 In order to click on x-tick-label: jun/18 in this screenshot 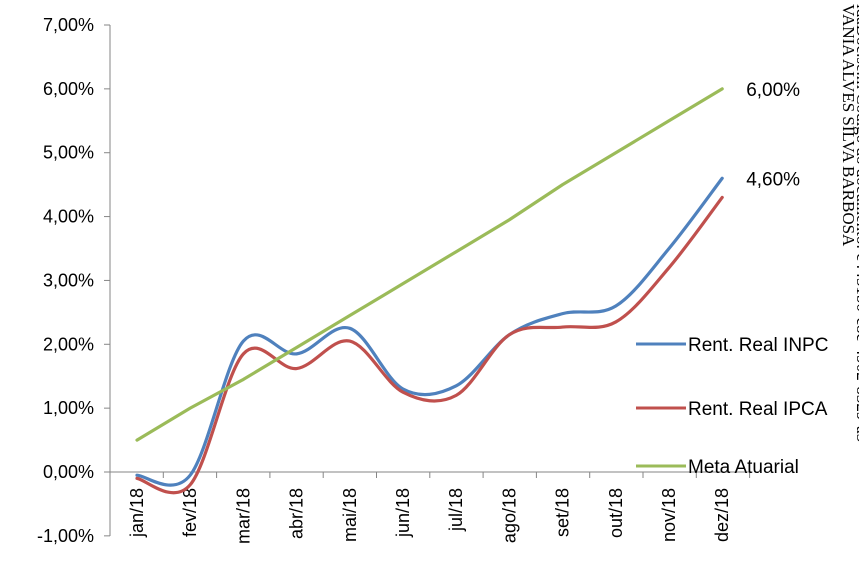, I will do `click(403, 513)`.